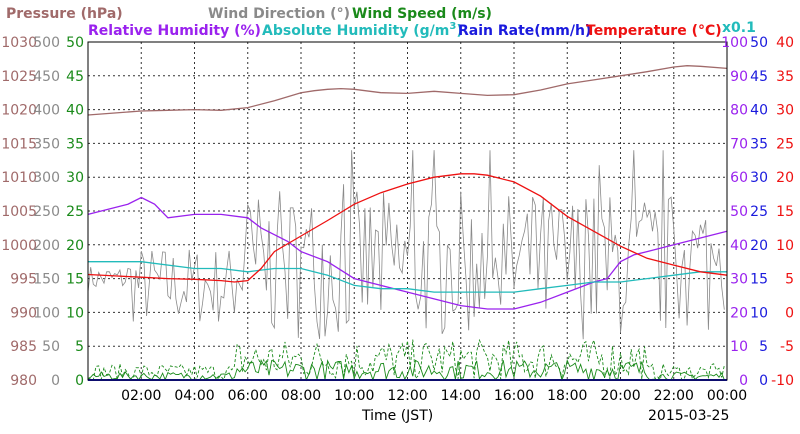  What do you see at coordinates (739, 347) in the screenshot?
I see `tick-humidity: 10` at bounding box center [739, 347].